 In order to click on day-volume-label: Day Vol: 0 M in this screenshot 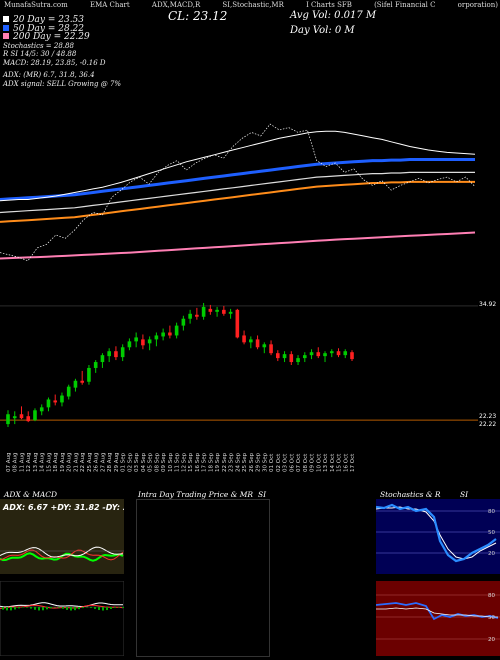, I will do `click(322, 30)`.